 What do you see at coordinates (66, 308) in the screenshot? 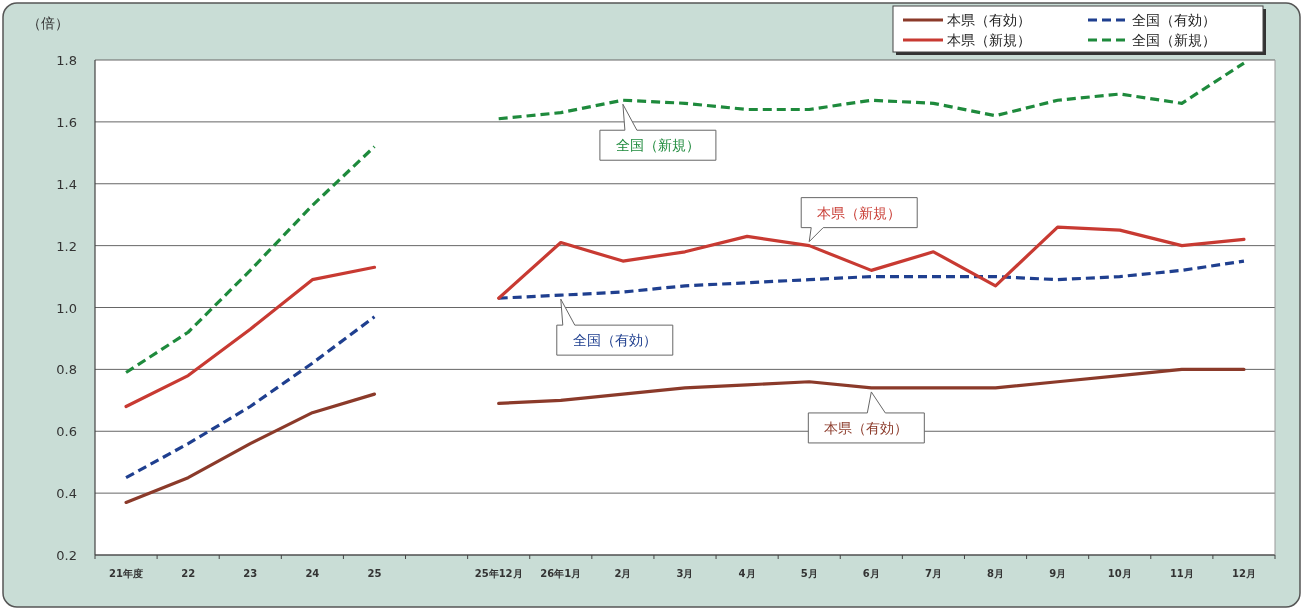
I see `y-tick-label: 1.0` at bounding box center [66, 308].